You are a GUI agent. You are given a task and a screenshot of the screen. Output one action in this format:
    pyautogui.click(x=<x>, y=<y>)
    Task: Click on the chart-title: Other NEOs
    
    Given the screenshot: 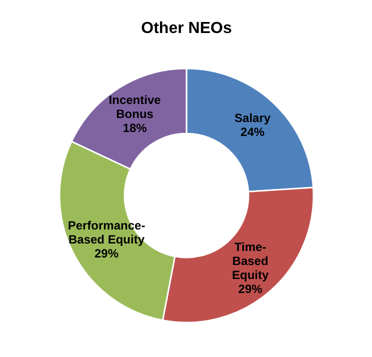 What is the action you would take?
    pyautogui.click(x=186, y=28)
    